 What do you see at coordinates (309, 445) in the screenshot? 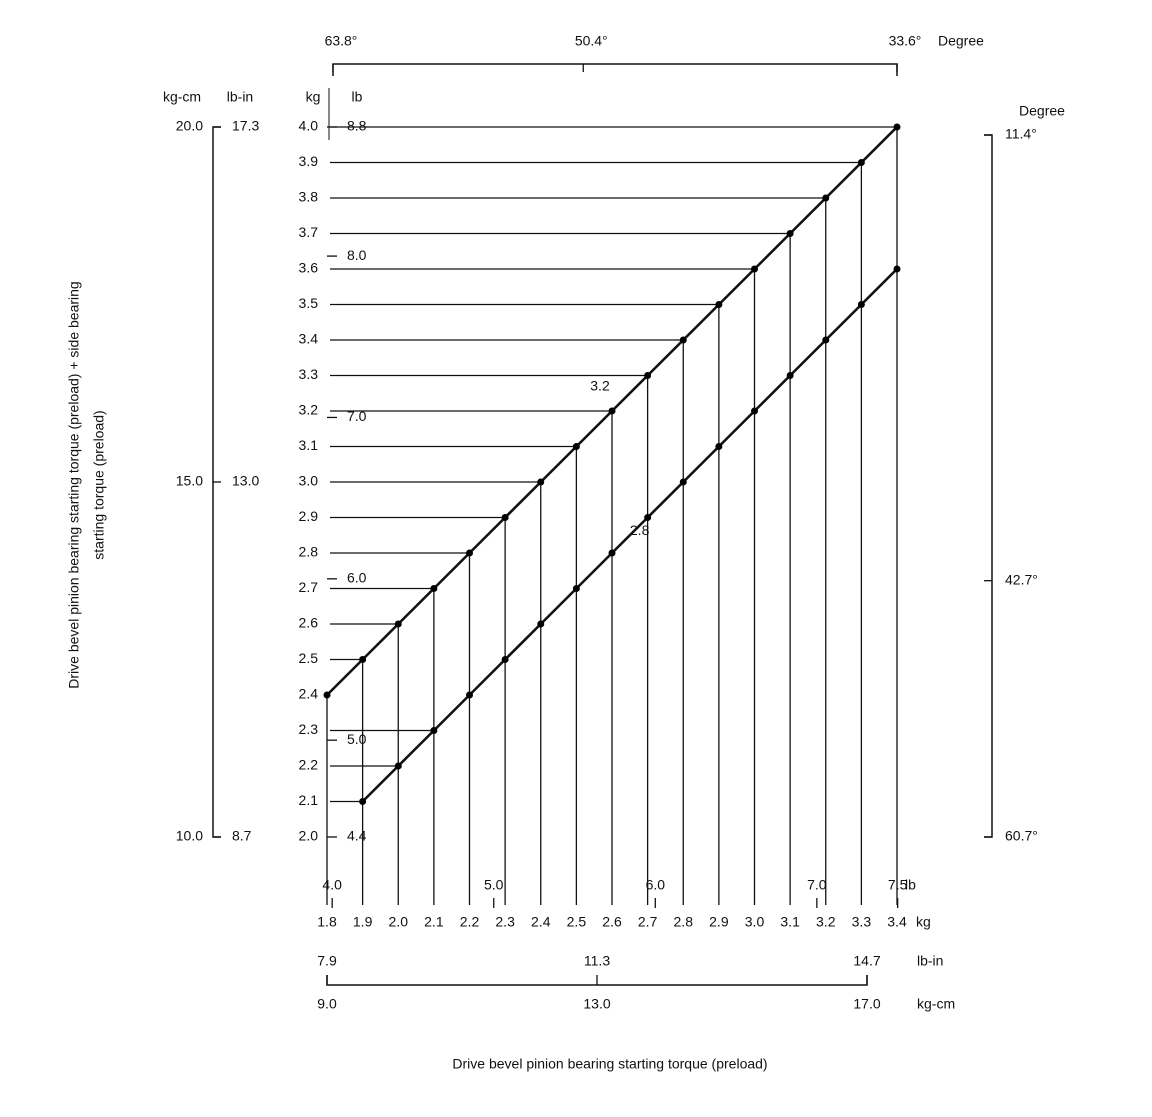
I see `y-tick-label: 3.1` at bounding box center [309, 445].